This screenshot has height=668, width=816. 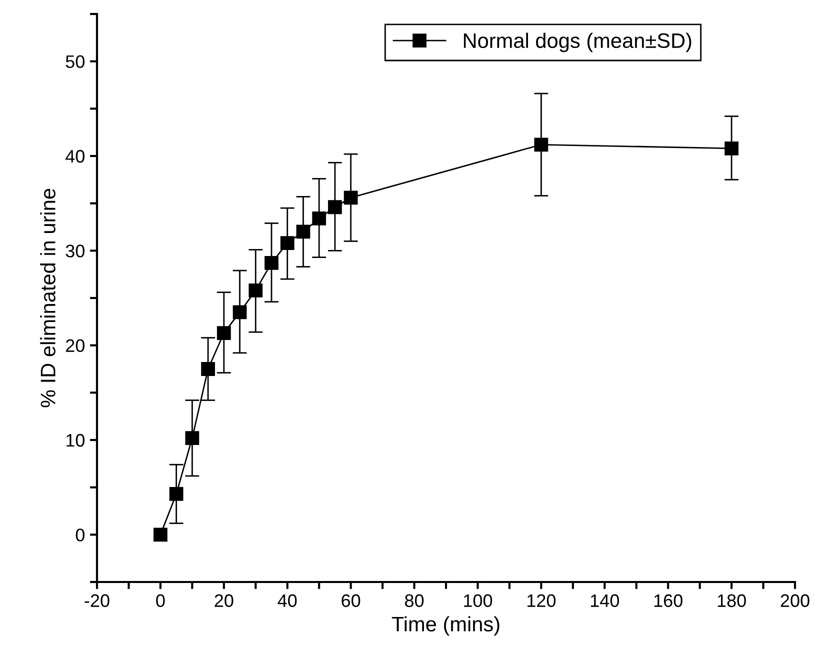 I want to click on x-tick-label: 140, so click(x=604, y=601).